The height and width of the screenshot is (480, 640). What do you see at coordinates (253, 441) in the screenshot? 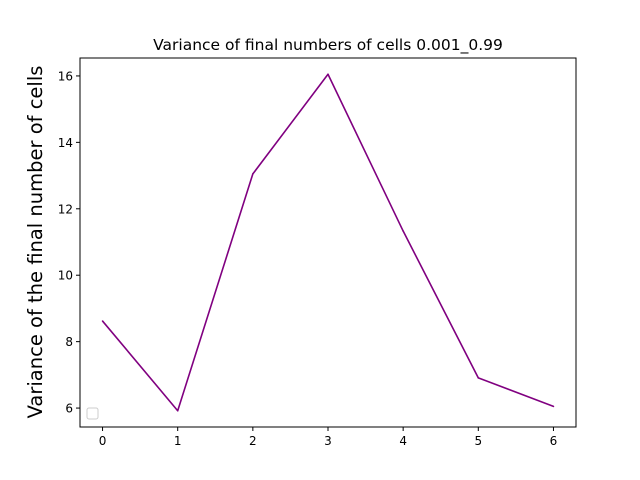
I see `x-tick-label: 2` at bounding box center [253, 441].